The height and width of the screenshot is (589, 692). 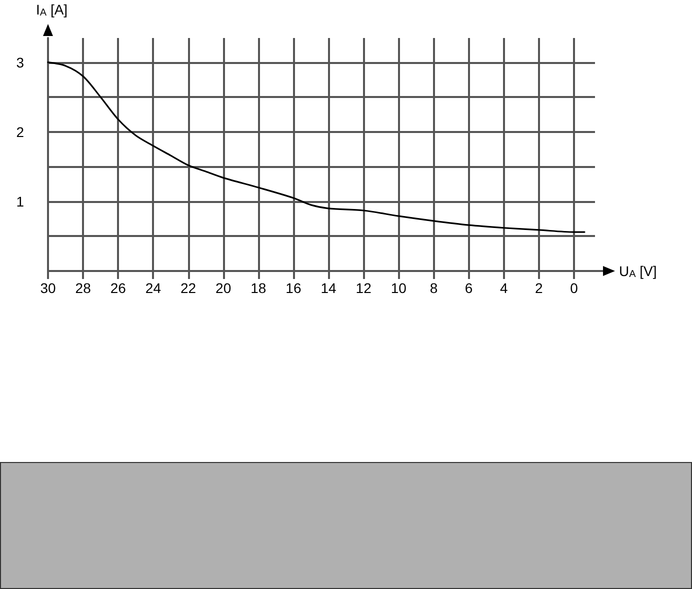 I want to click on x-tick-label: 22, so click(x=188, y=288).